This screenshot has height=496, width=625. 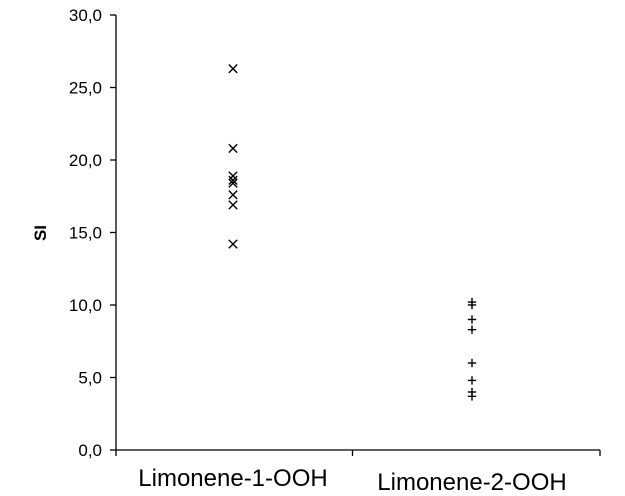 What do you see at coordinates (358, 472) in the screenshot?
I see `x-axis: Limonene-1-OOH Limonene-2-OOH` at bounding box center [358, 472].